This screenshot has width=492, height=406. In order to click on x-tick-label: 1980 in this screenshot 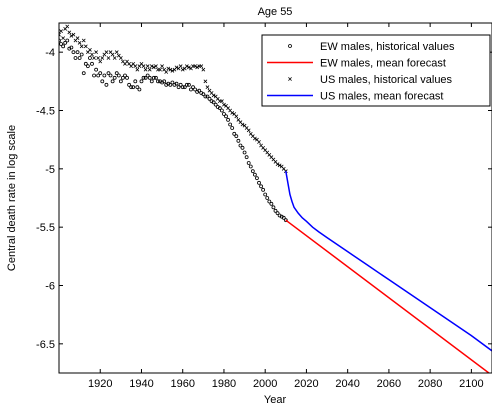, I will do `click(224, 384)`.